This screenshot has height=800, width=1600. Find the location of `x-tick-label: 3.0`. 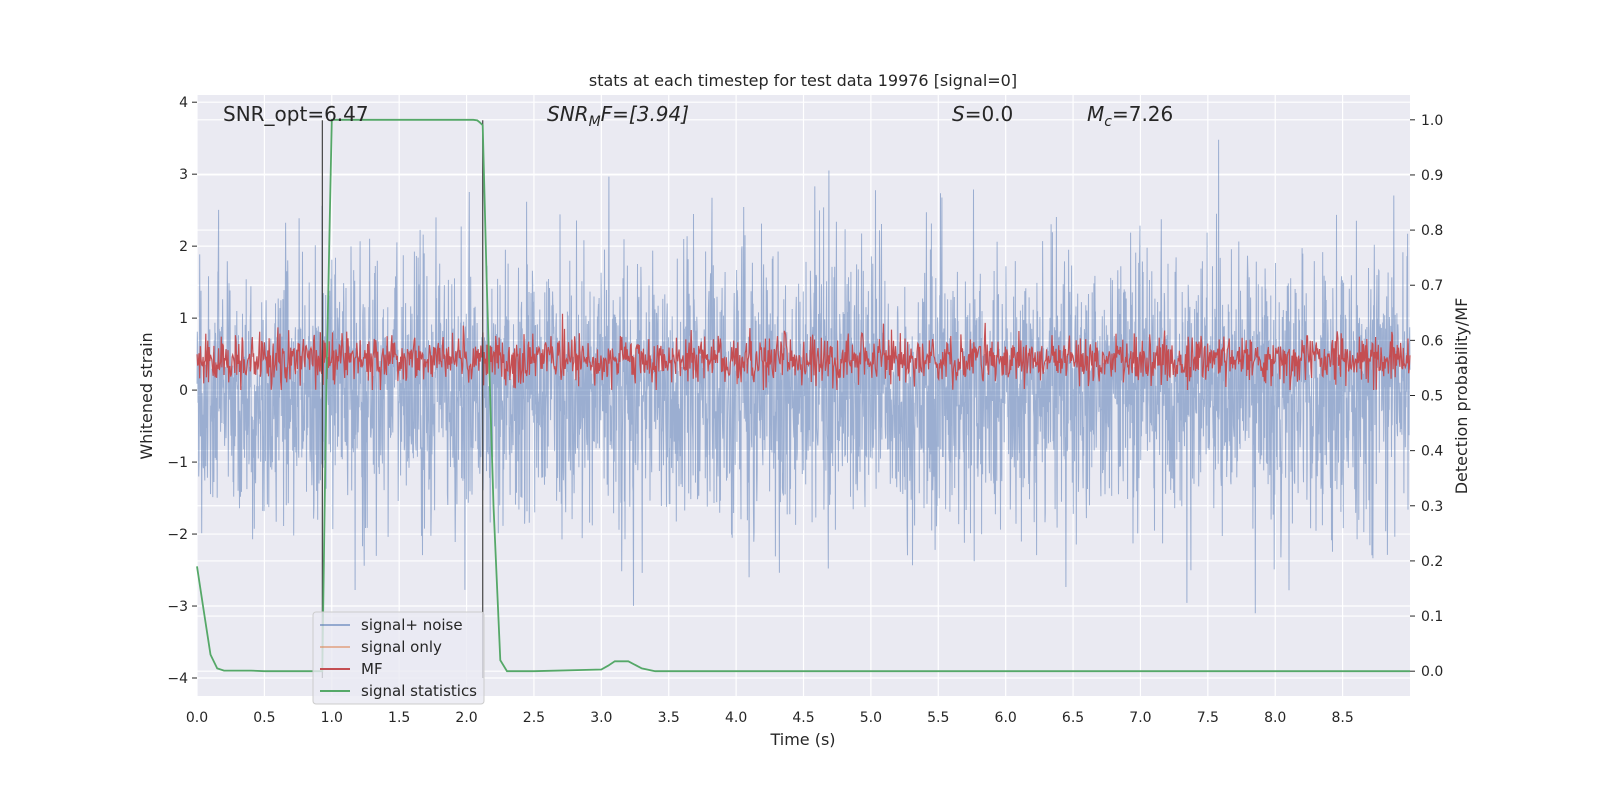

x-tick-label: 3.0 is located at coordinates (601, 718).